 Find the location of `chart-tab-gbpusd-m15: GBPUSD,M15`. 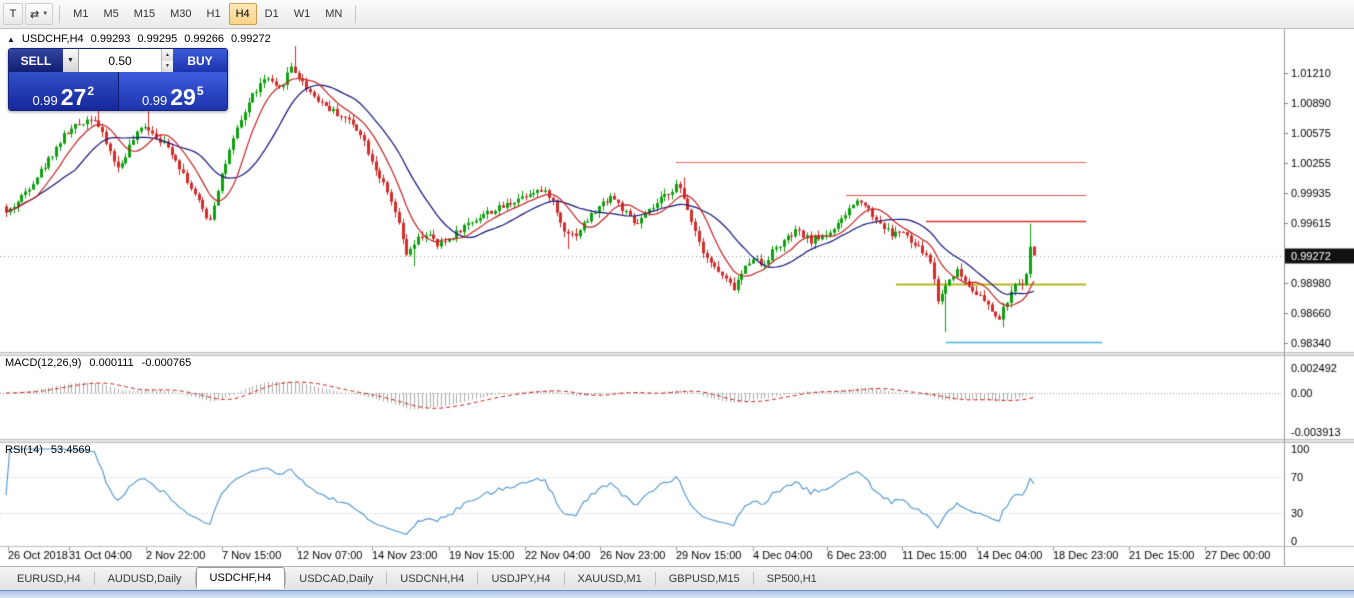

chart-tab-gbpusd-m15: GBPUSD,M15 is located at coordinates (704, 578).